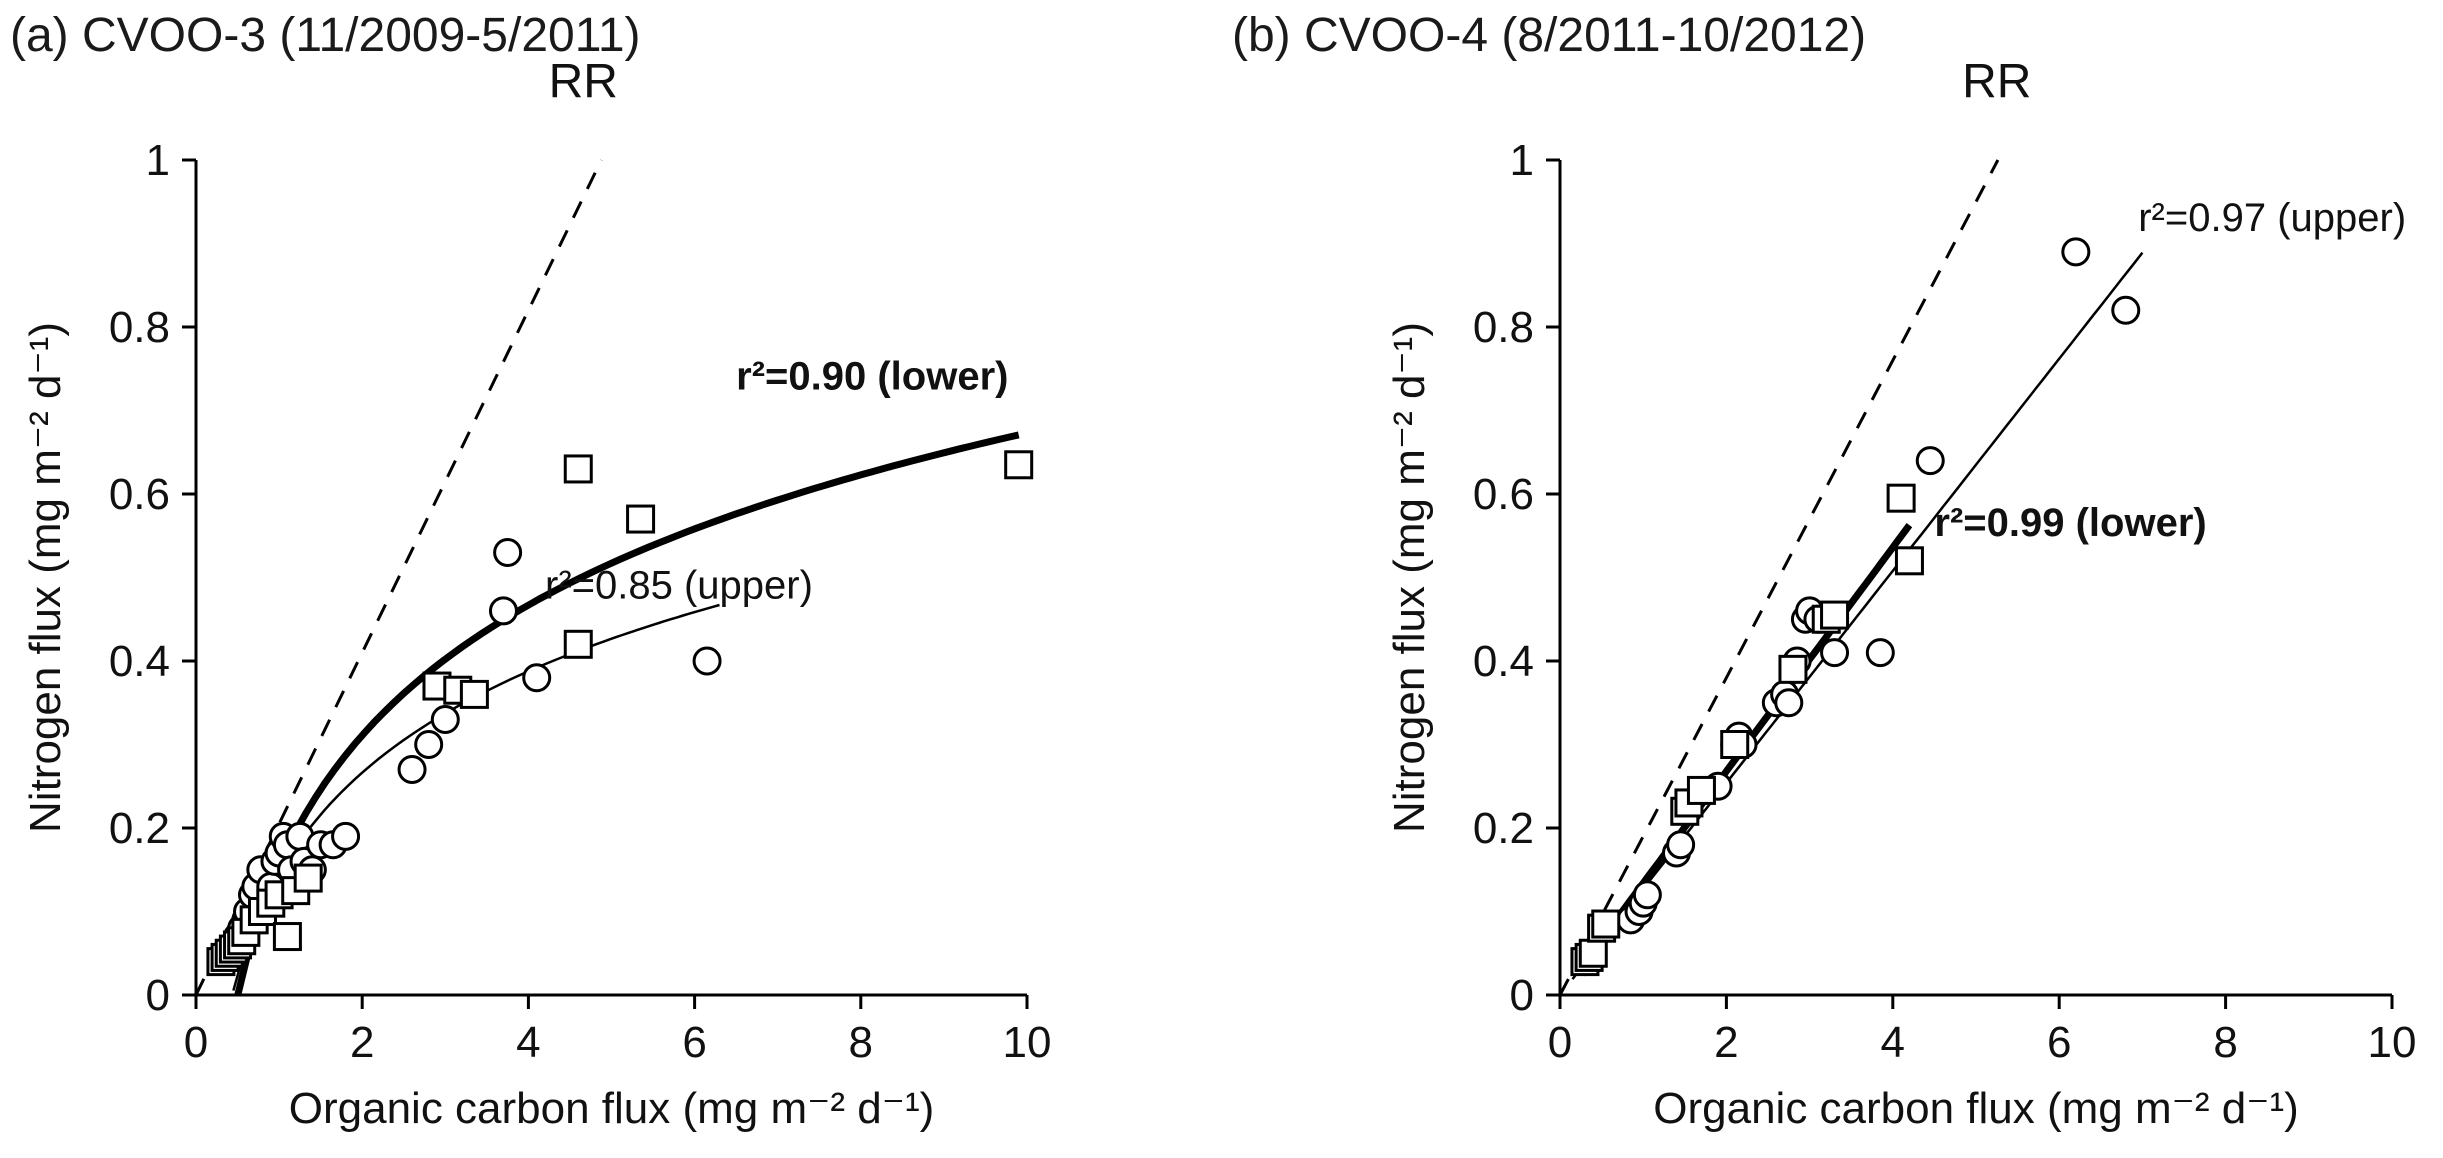 This screenshot has height=1158, width=2443. What do you see at coordinates (2070, 523) in the screenshot?
I see `annotation: r²=0.99 (lower)` at bounding box center [2070, 523].